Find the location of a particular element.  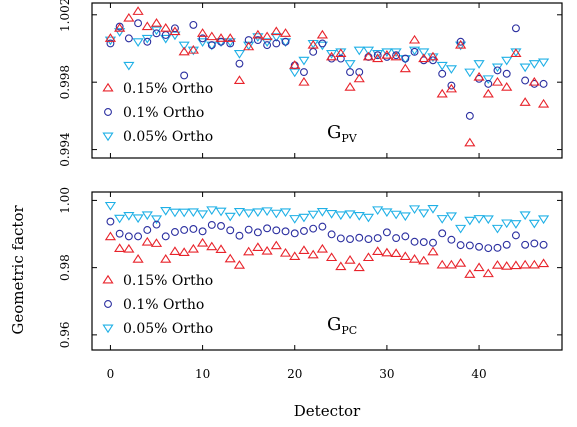

legend-0-15-ortho: 0.15% Ortho is located at coordinates (168, 89).